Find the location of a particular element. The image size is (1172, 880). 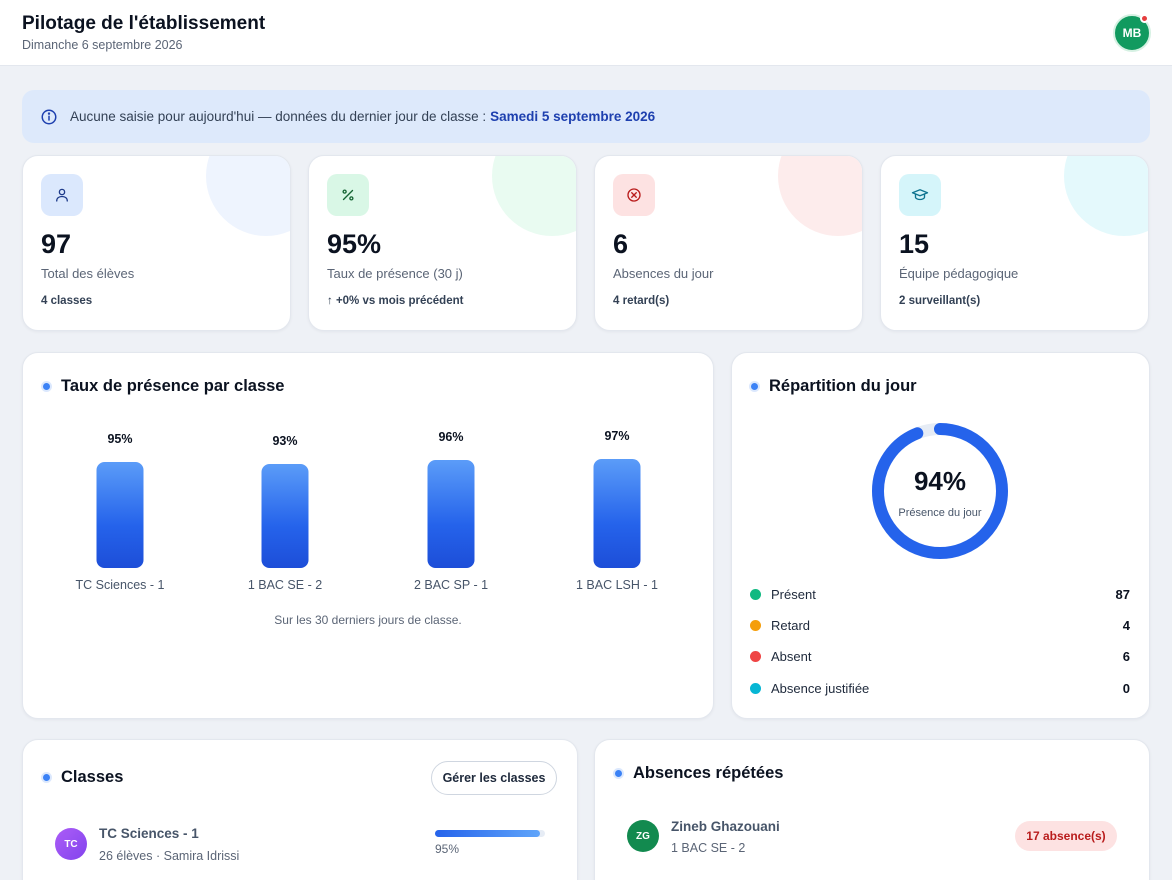

class-progress-fill is located at coordinates (487, 833).